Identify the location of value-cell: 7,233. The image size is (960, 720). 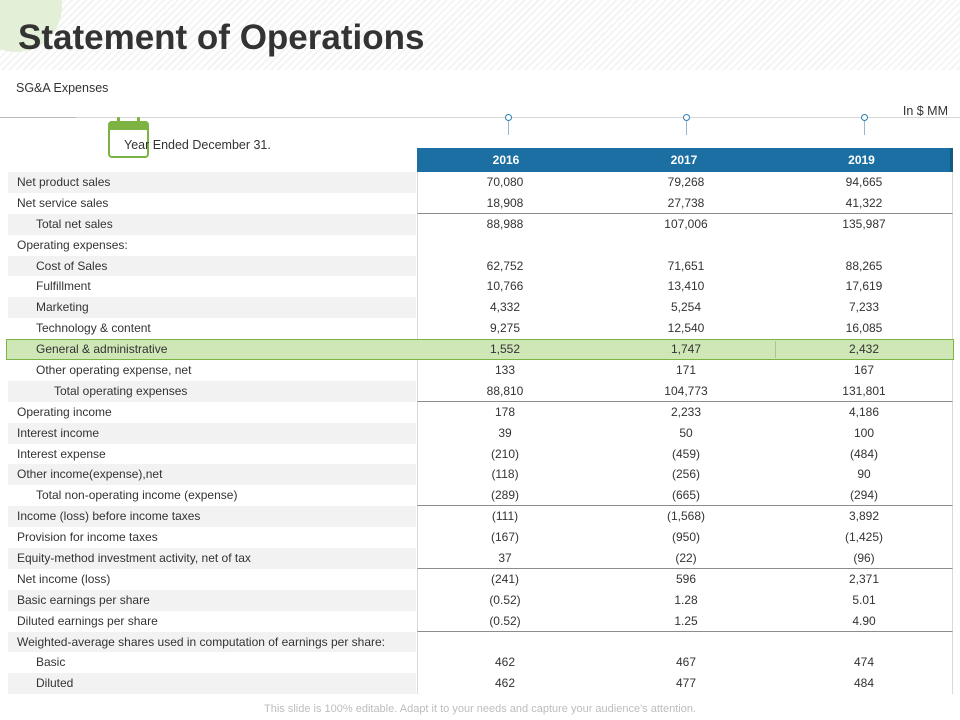
(864, 307).